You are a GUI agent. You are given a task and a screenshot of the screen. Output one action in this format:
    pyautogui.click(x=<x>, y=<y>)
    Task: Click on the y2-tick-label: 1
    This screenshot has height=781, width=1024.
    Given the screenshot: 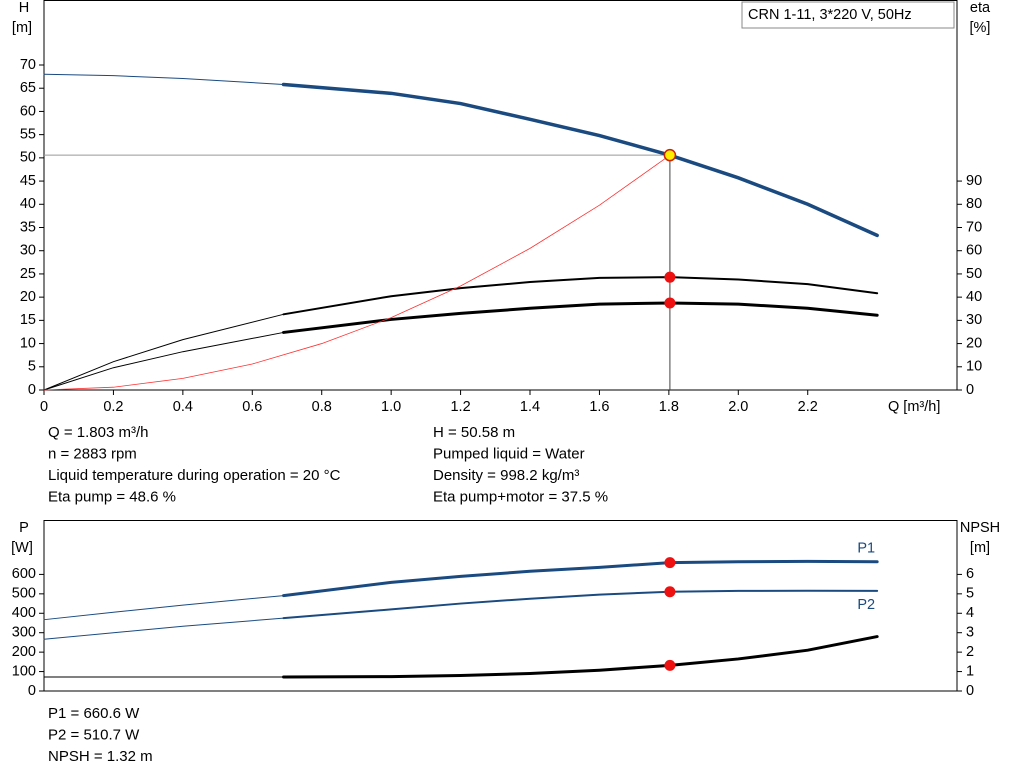 What is the action you would take?
    pyautogui.click(x=970, y=671)
    